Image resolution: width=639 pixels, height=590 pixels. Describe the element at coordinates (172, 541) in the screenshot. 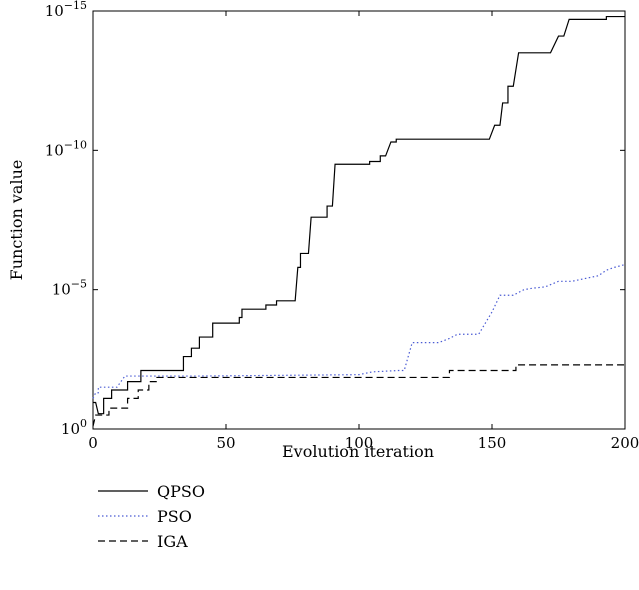

I see `legend-label-iga: IGA` at that location.